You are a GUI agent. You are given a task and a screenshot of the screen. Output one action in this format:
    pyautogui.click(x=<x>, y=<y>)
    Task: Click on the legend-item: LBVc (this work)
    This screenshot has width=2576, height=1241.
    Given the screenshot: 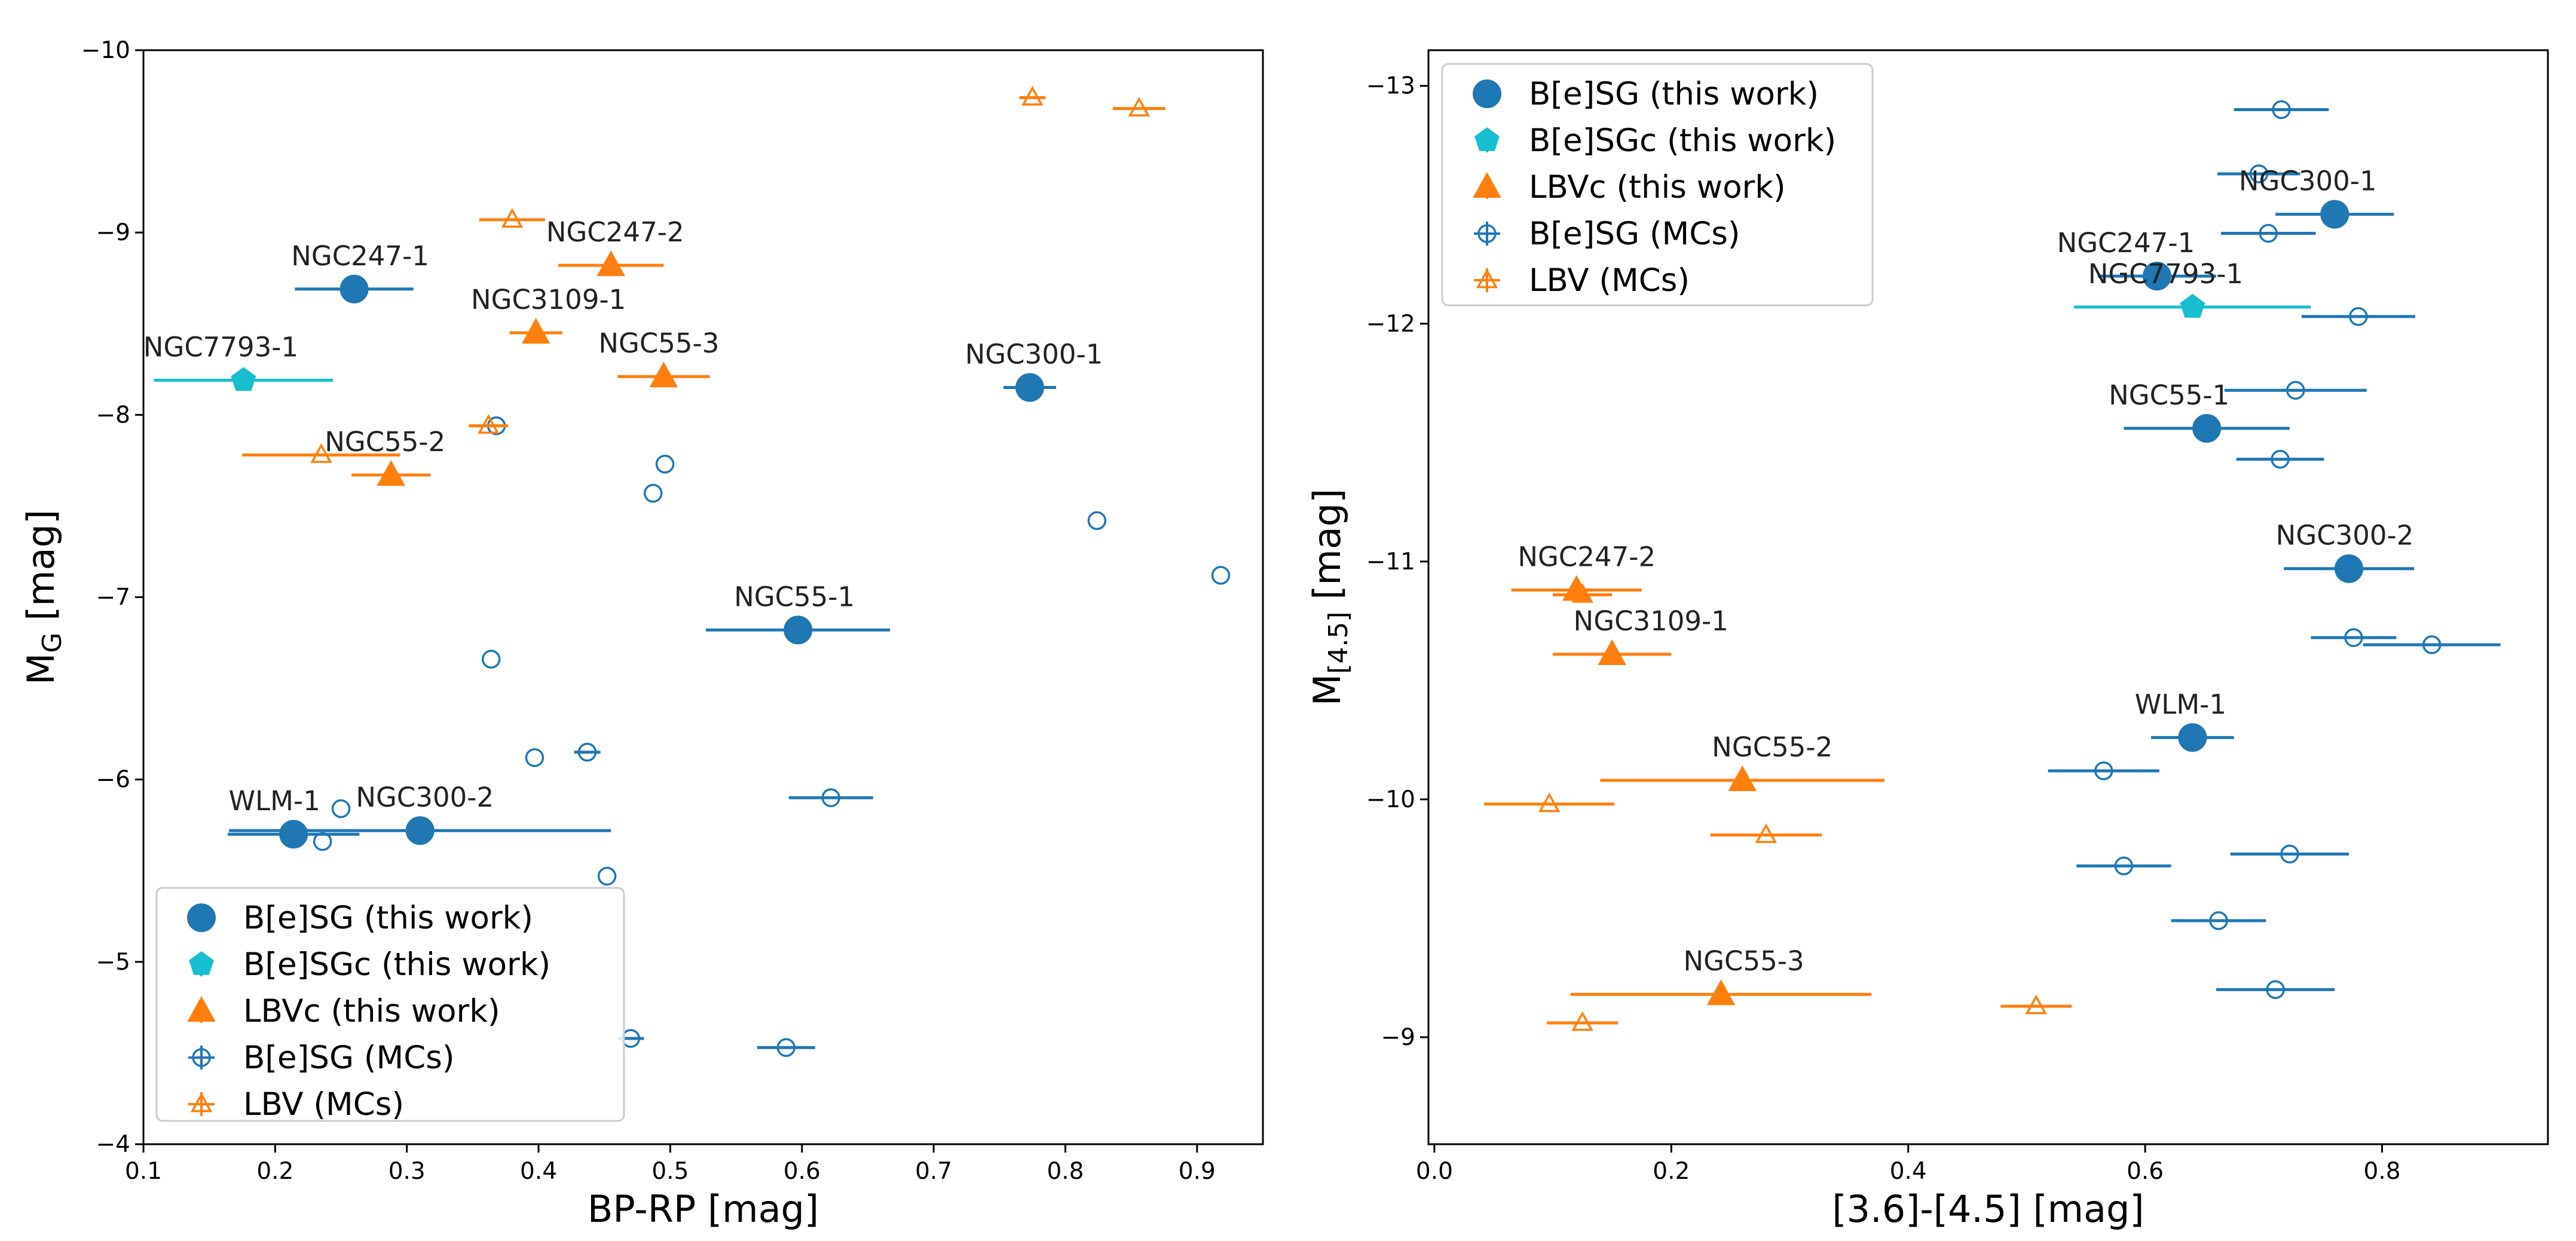 What is the action you would take?
    pyautogui.click(x=1629, y=187)
    